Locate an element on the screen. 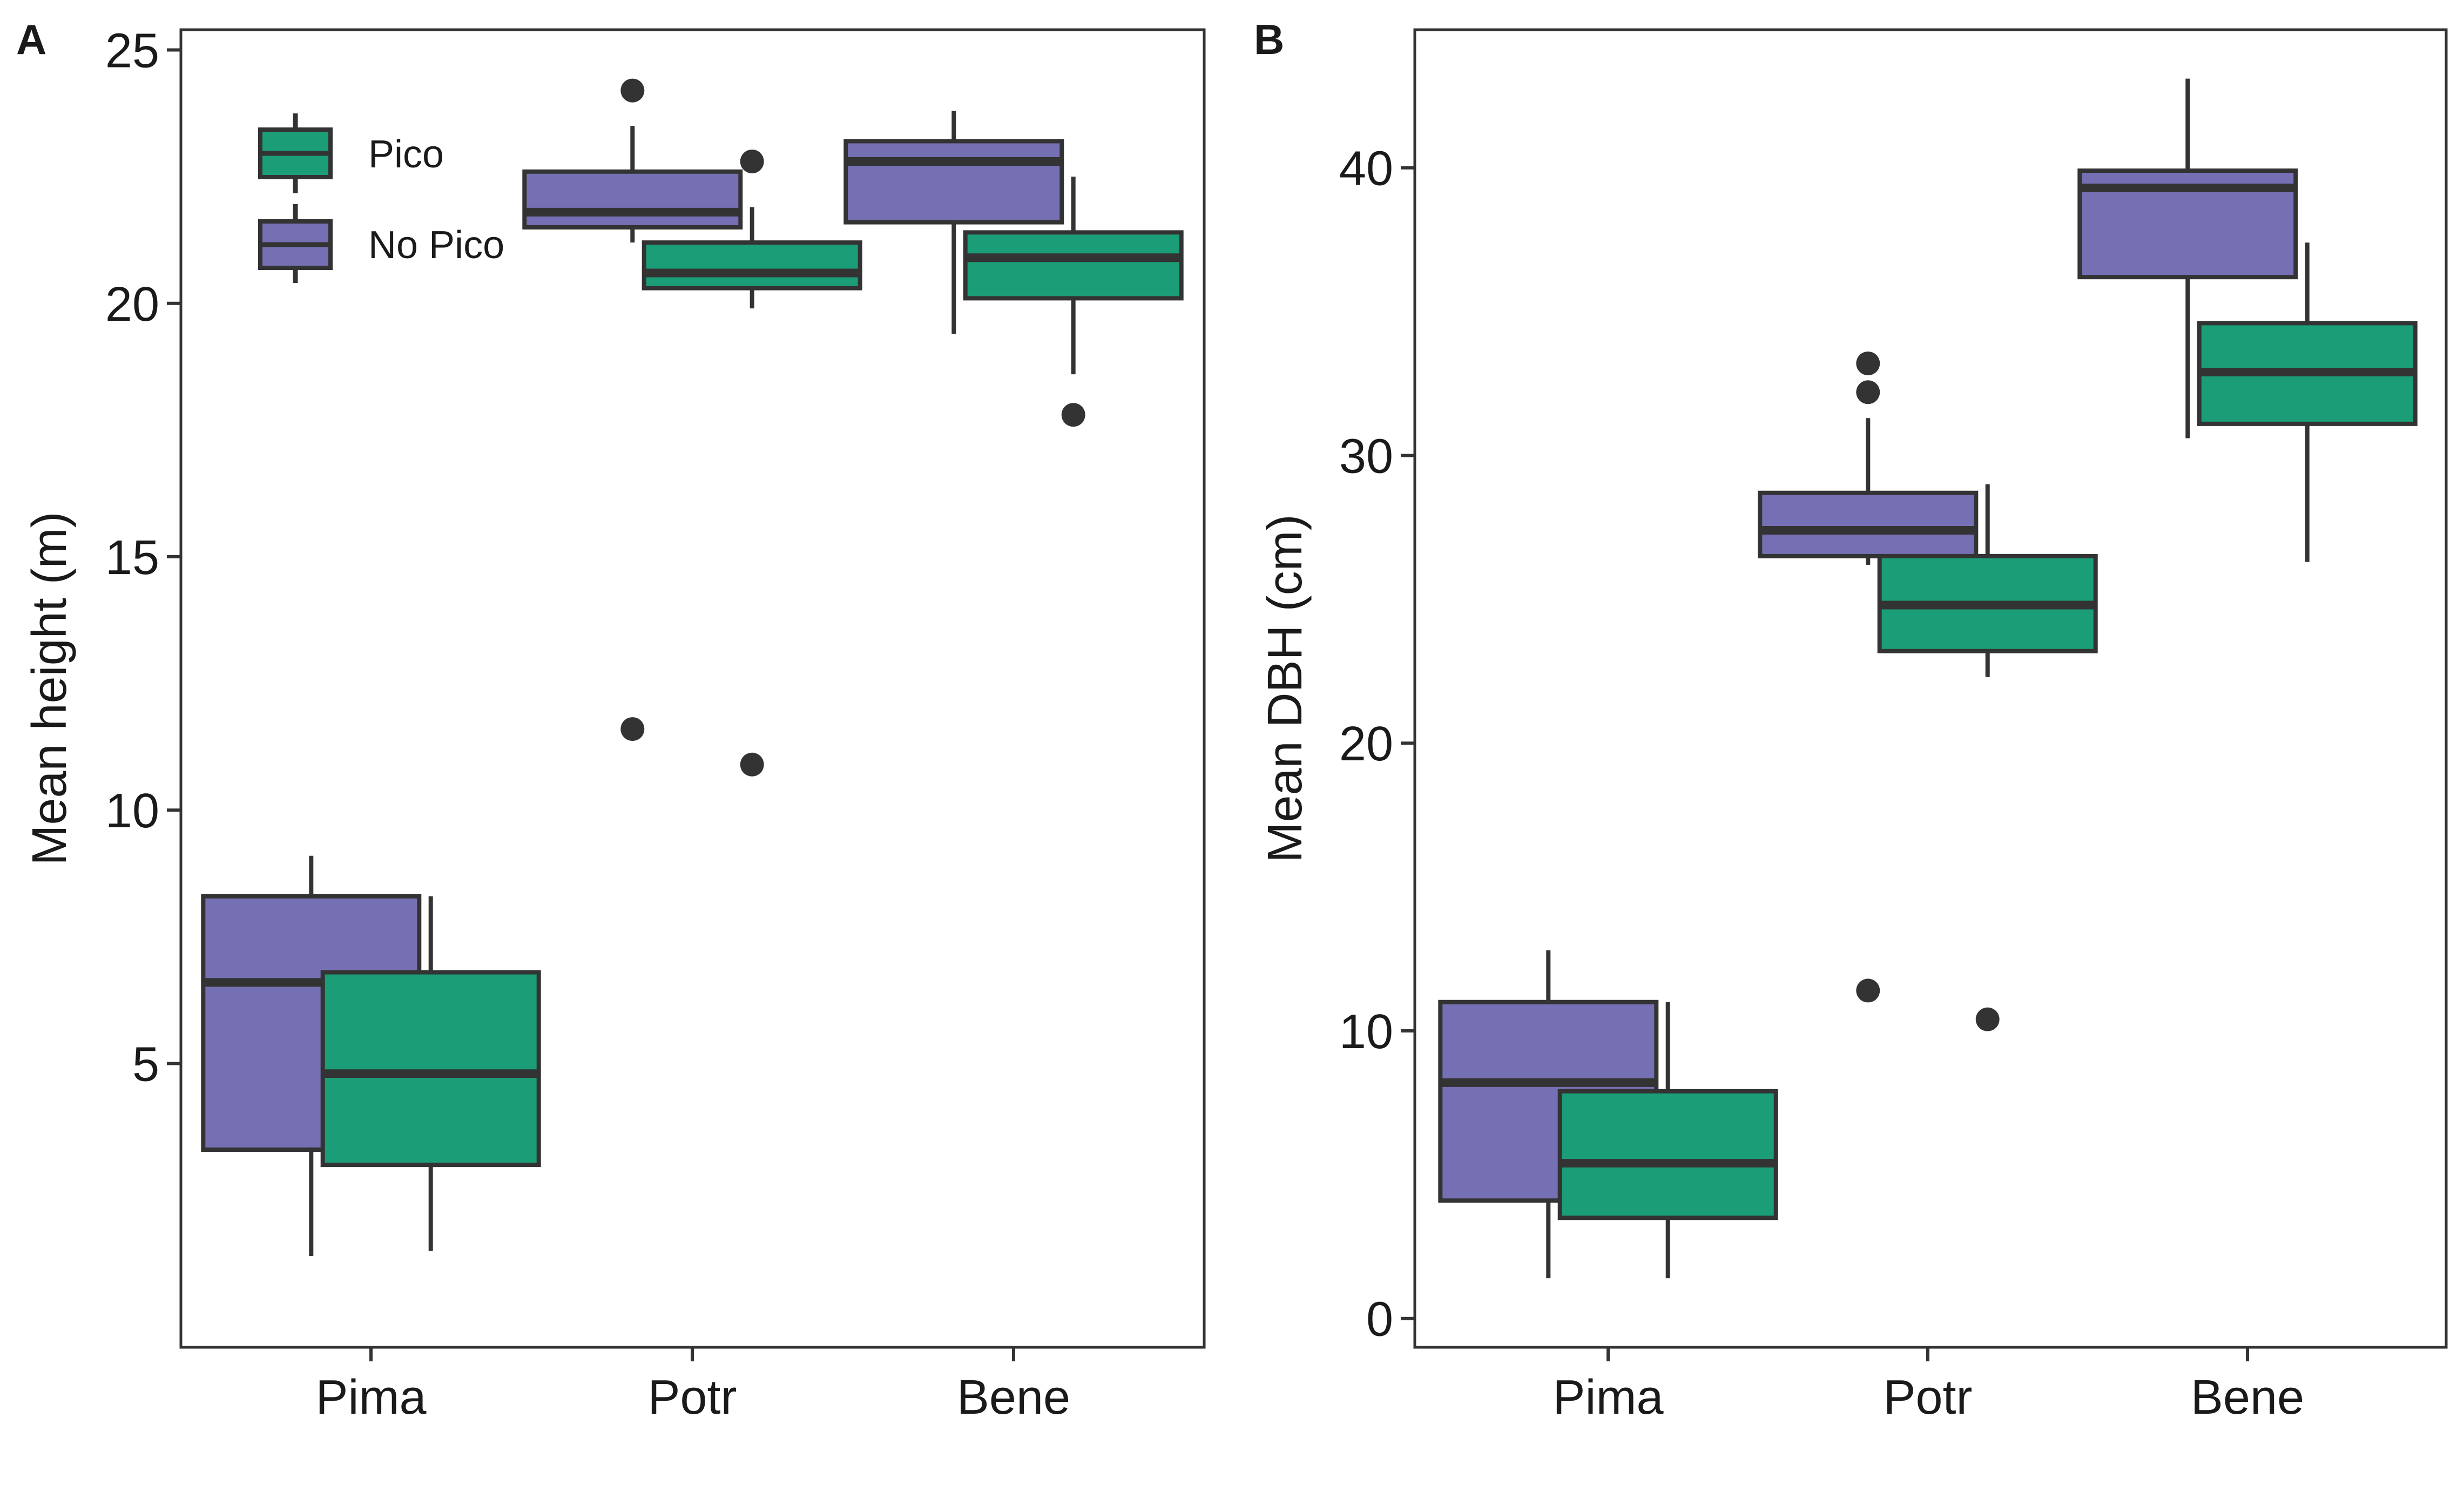 The height and width of the screenshot is (1512, 2457). legend-label-pico: Pico is located at coordinates (406, 154).